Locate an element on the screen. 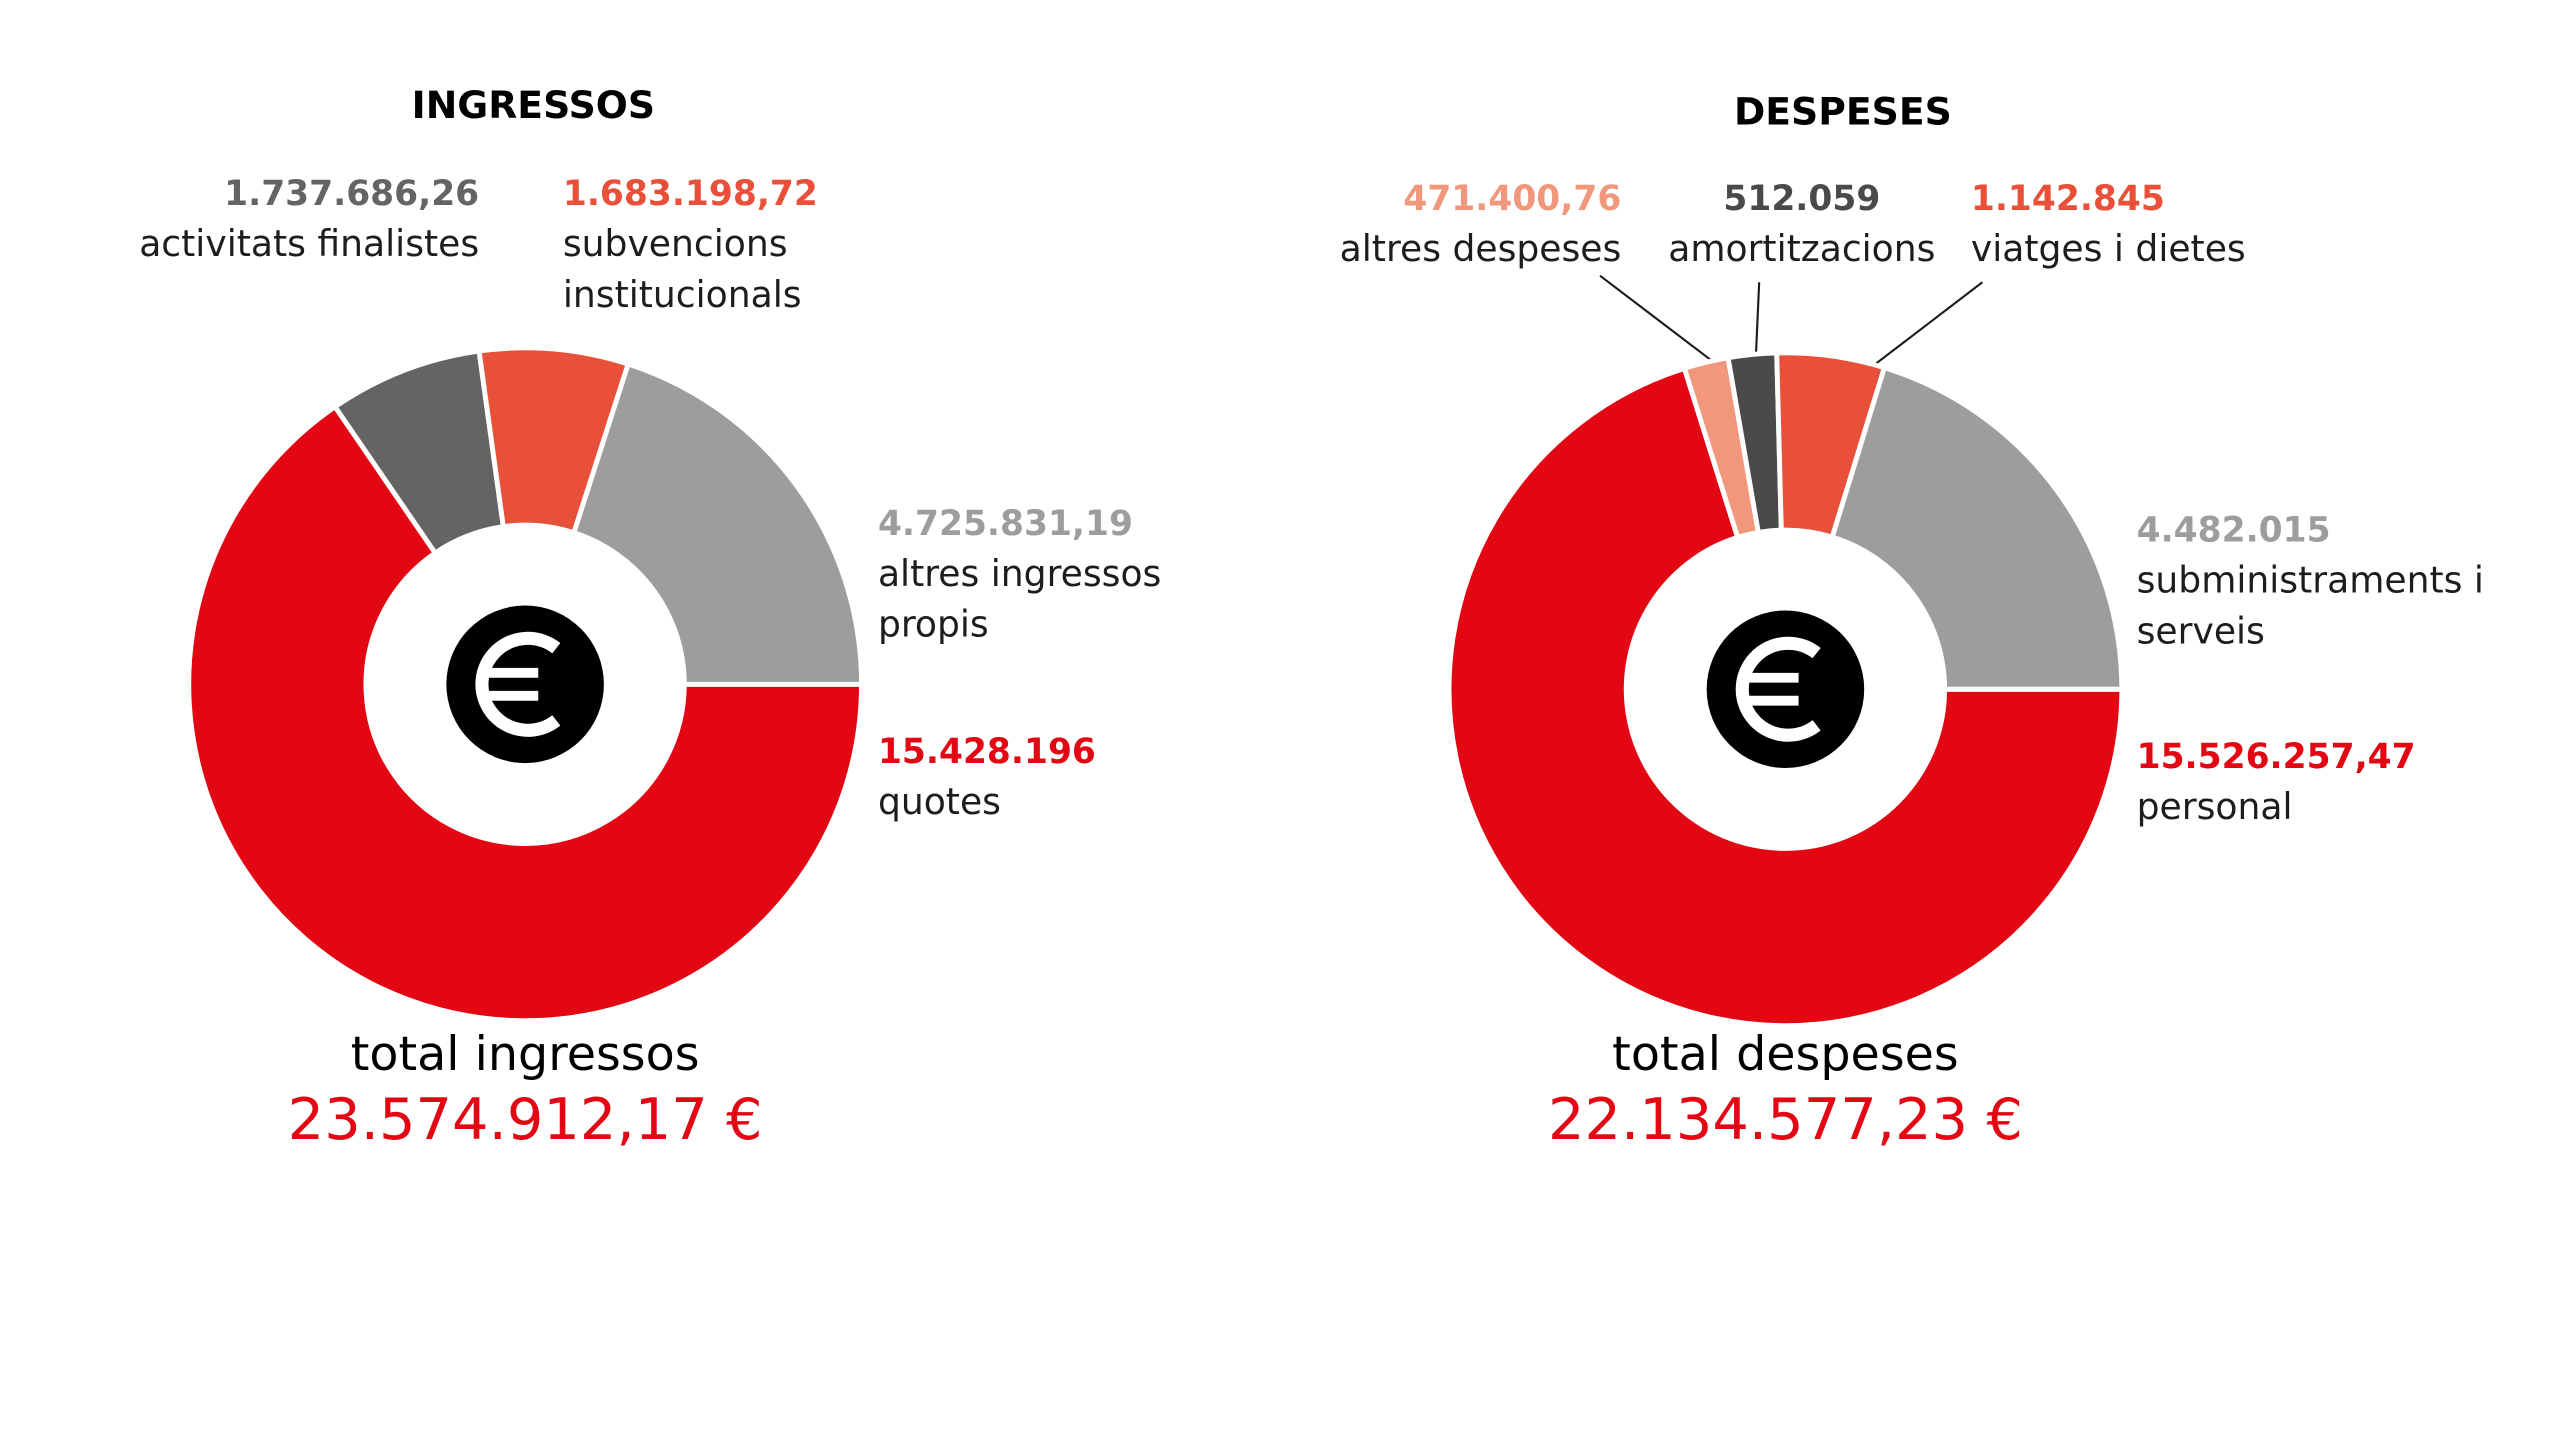  value-label: 1.683.198,72 is located at coordinates (690, 194).